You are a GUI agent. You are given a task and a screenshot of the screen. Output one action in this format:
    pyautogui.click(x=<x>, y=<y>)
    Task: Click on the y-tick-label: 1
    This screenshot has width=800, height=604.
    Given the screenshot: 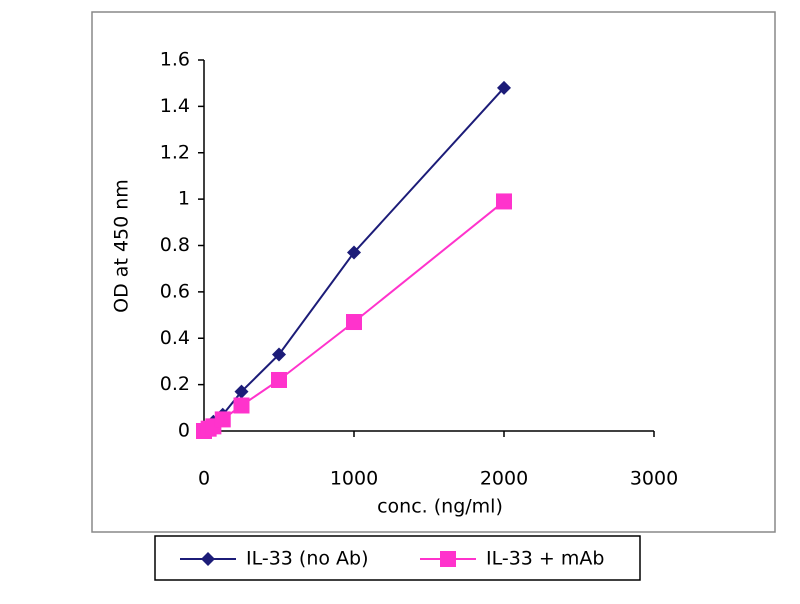 What is the action you would take?
    pyautogui.click(x=184, y=199)
    